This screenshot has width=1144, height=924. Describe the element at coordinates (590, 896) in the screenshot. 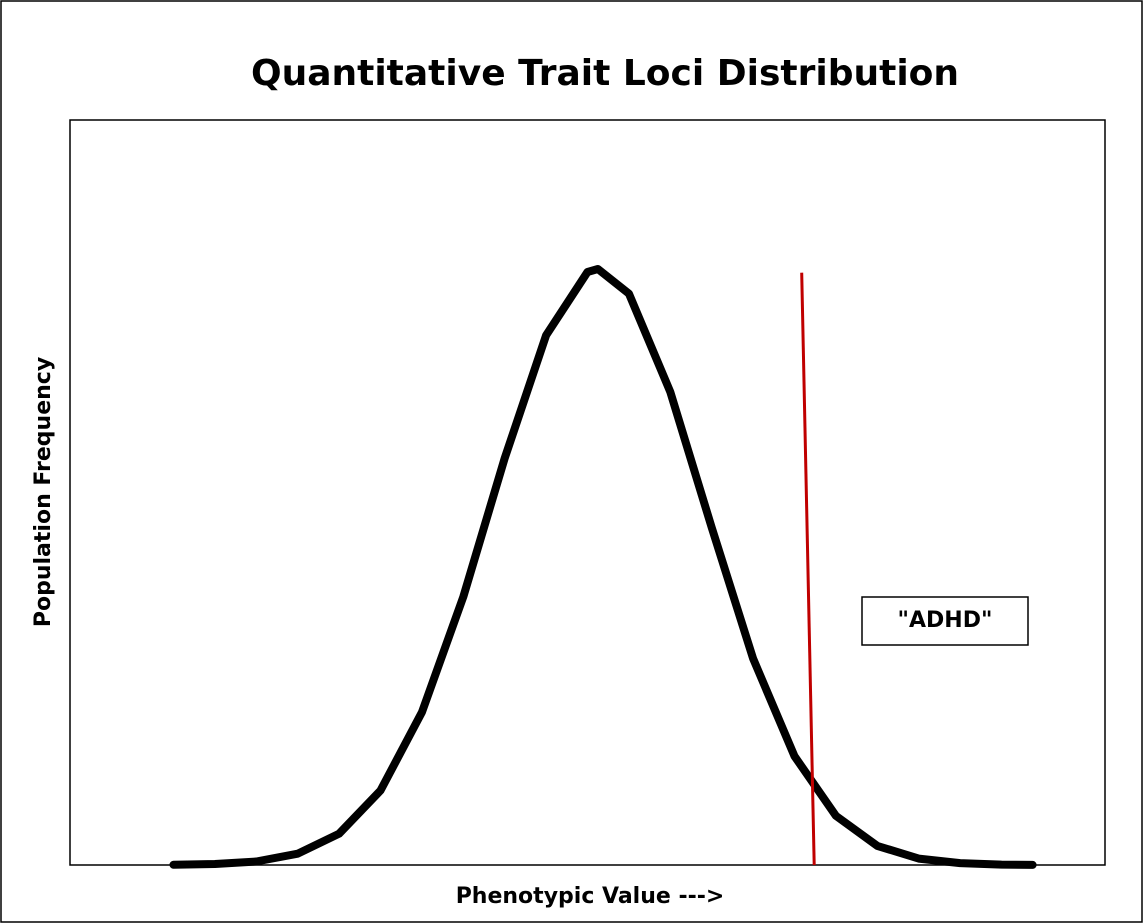

I see `x-axis-label: Phenotypic Value --->` at that location.